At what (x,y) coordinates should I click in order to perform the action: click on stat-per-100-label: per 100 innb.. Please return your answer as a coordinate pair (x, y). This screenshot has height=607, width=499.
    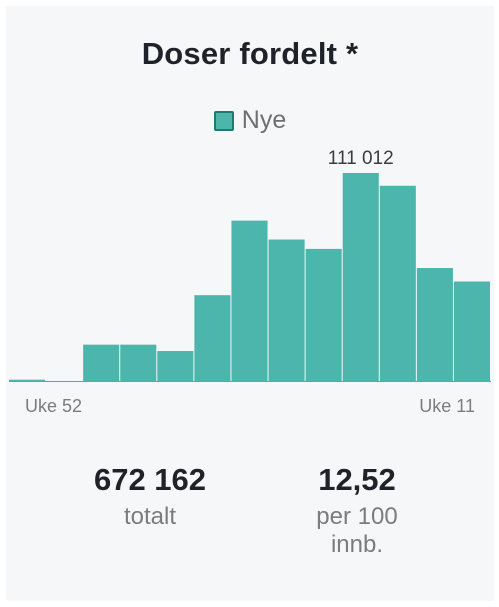
    Looking at the image, I should click on (357, 530).